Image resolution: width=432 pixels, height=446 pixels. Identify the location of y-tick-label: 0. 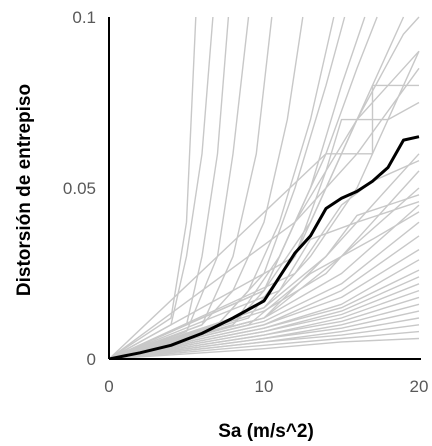
(91, 359).